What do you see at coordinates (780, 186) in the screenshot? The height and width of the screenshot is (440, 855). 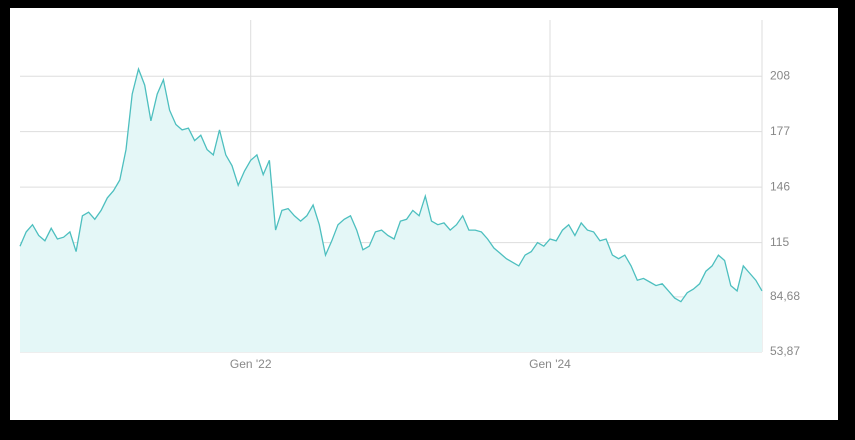 I see `y-tick-label: 146` at bounding box center [780, 186].